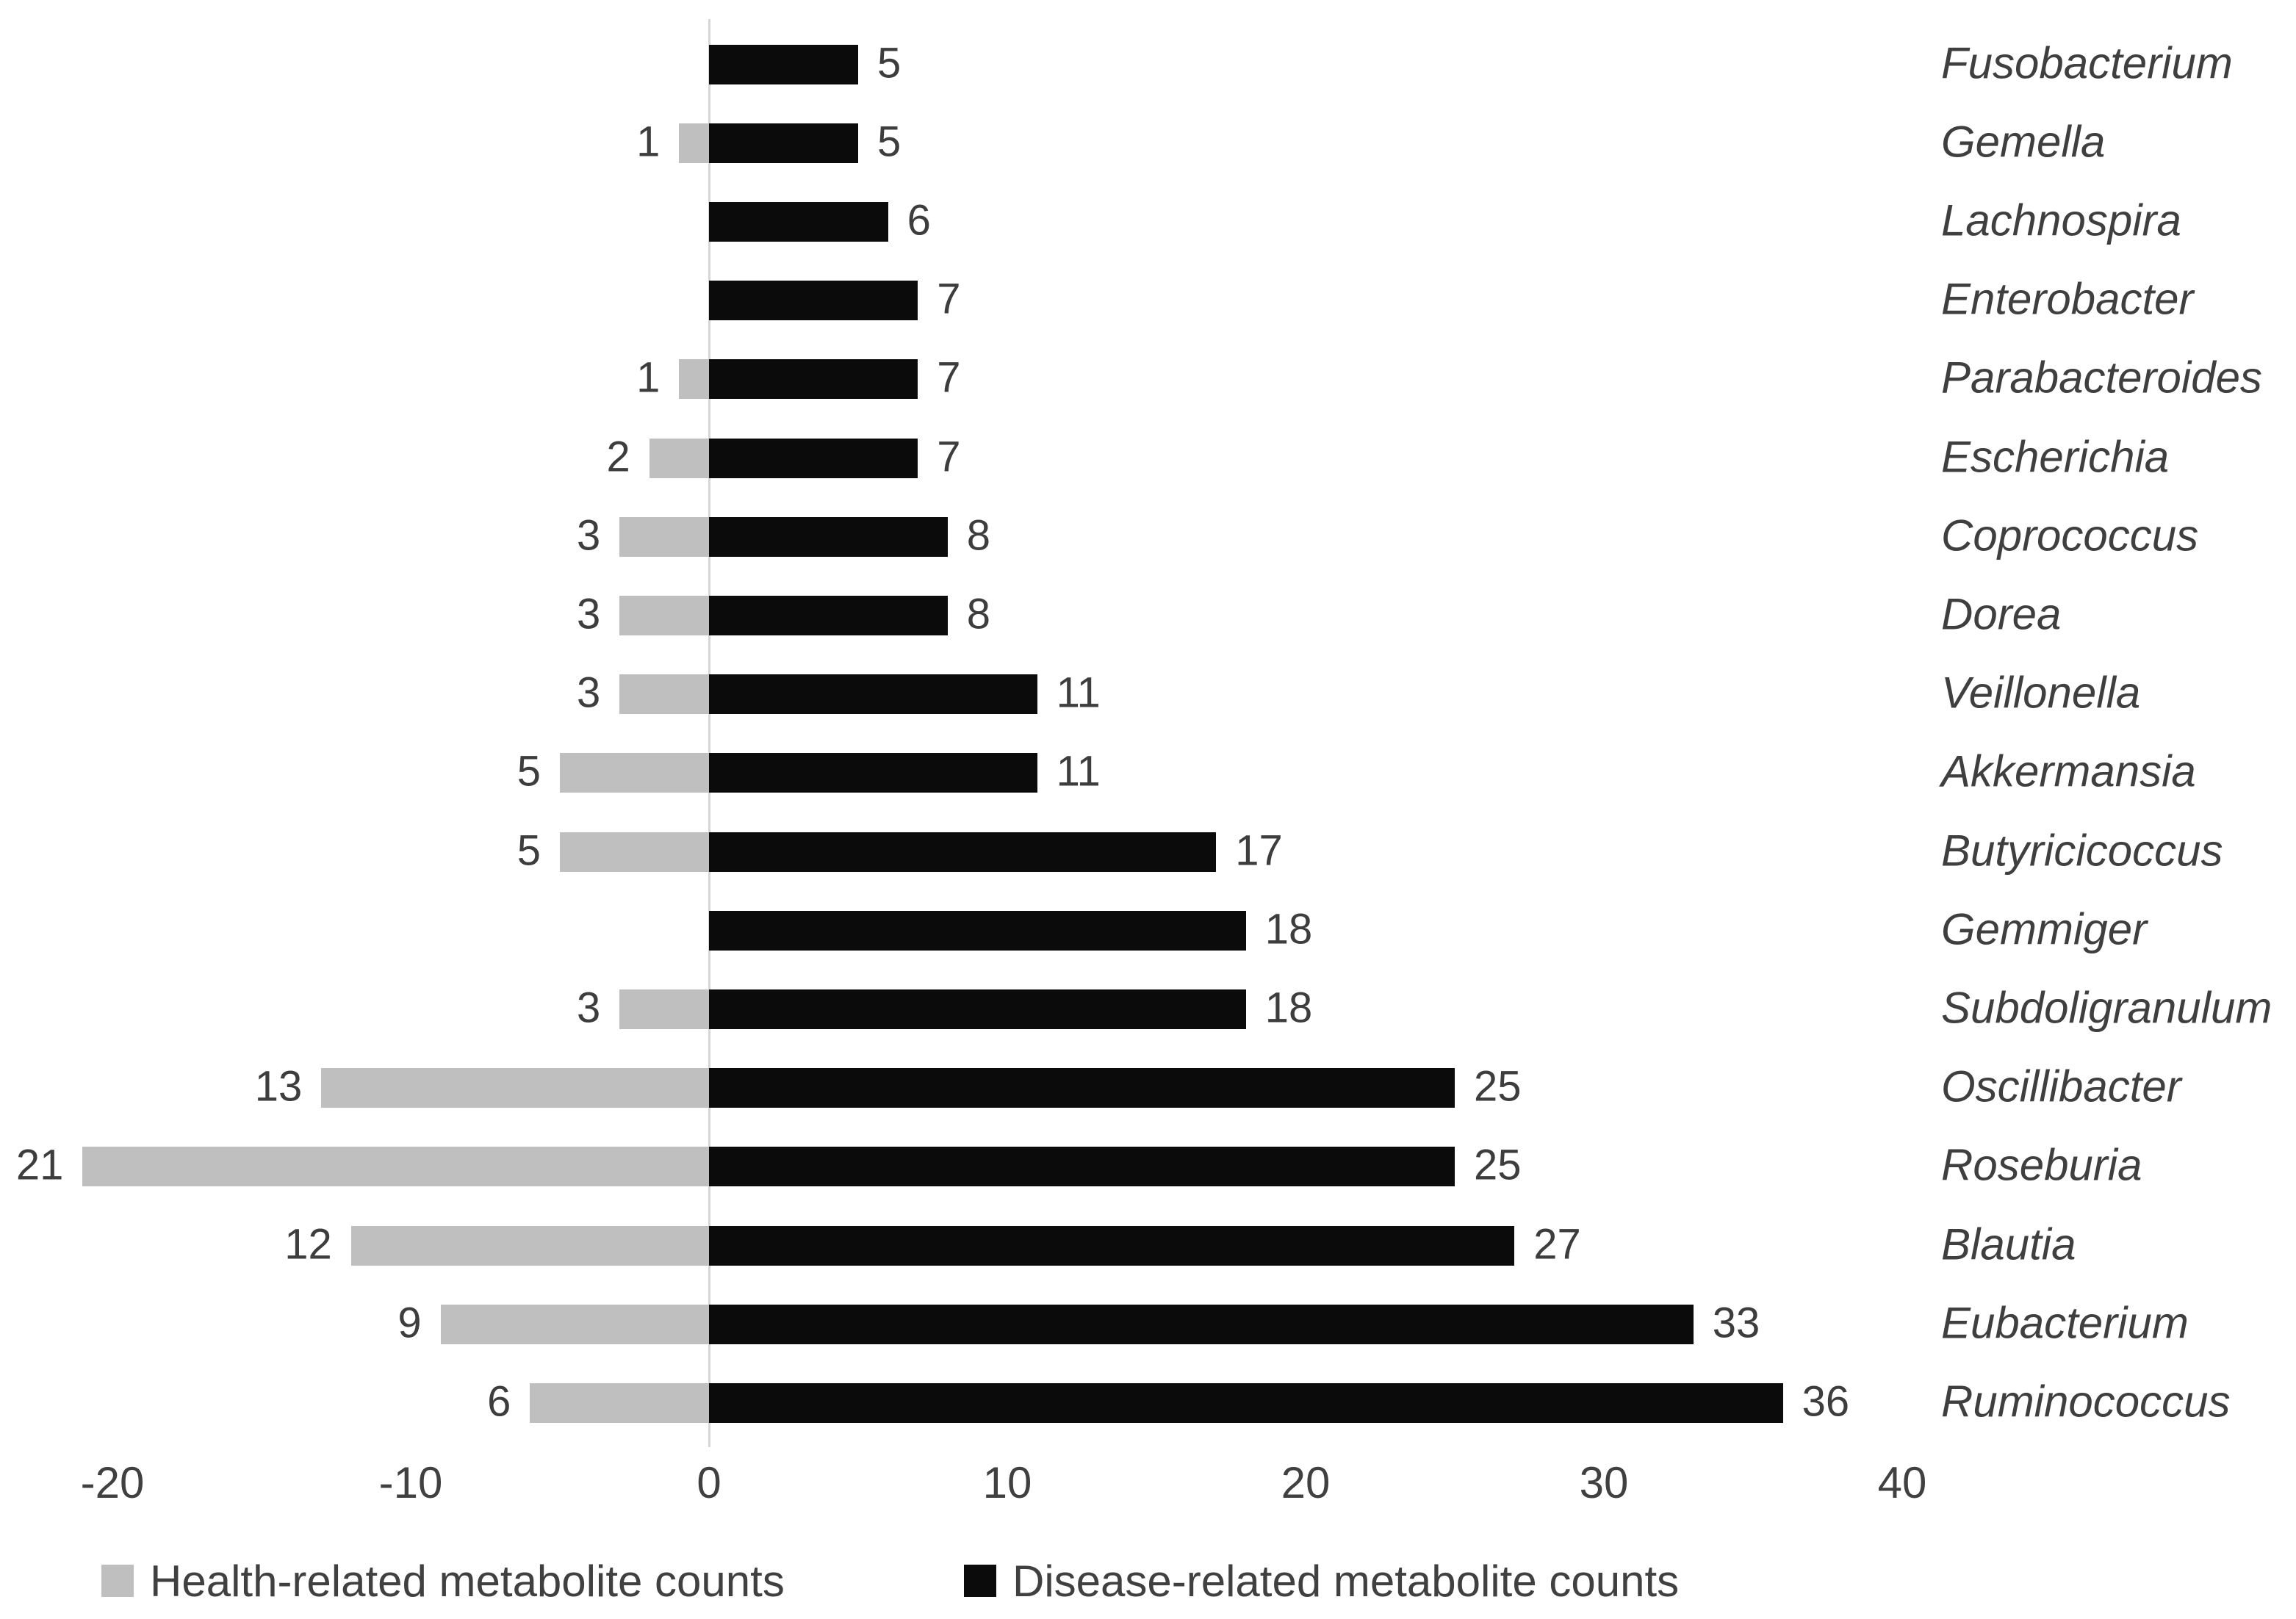 The width and height of the screenshot is (2296, 1619). I want to click on category-label: Parabacteroides, so click(2101, 378).